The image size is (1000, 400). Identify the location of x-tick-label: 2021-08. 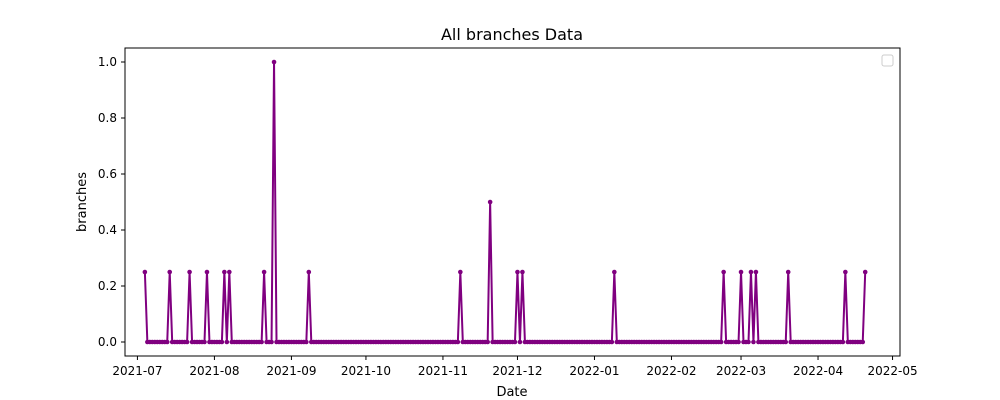
(214, 371).